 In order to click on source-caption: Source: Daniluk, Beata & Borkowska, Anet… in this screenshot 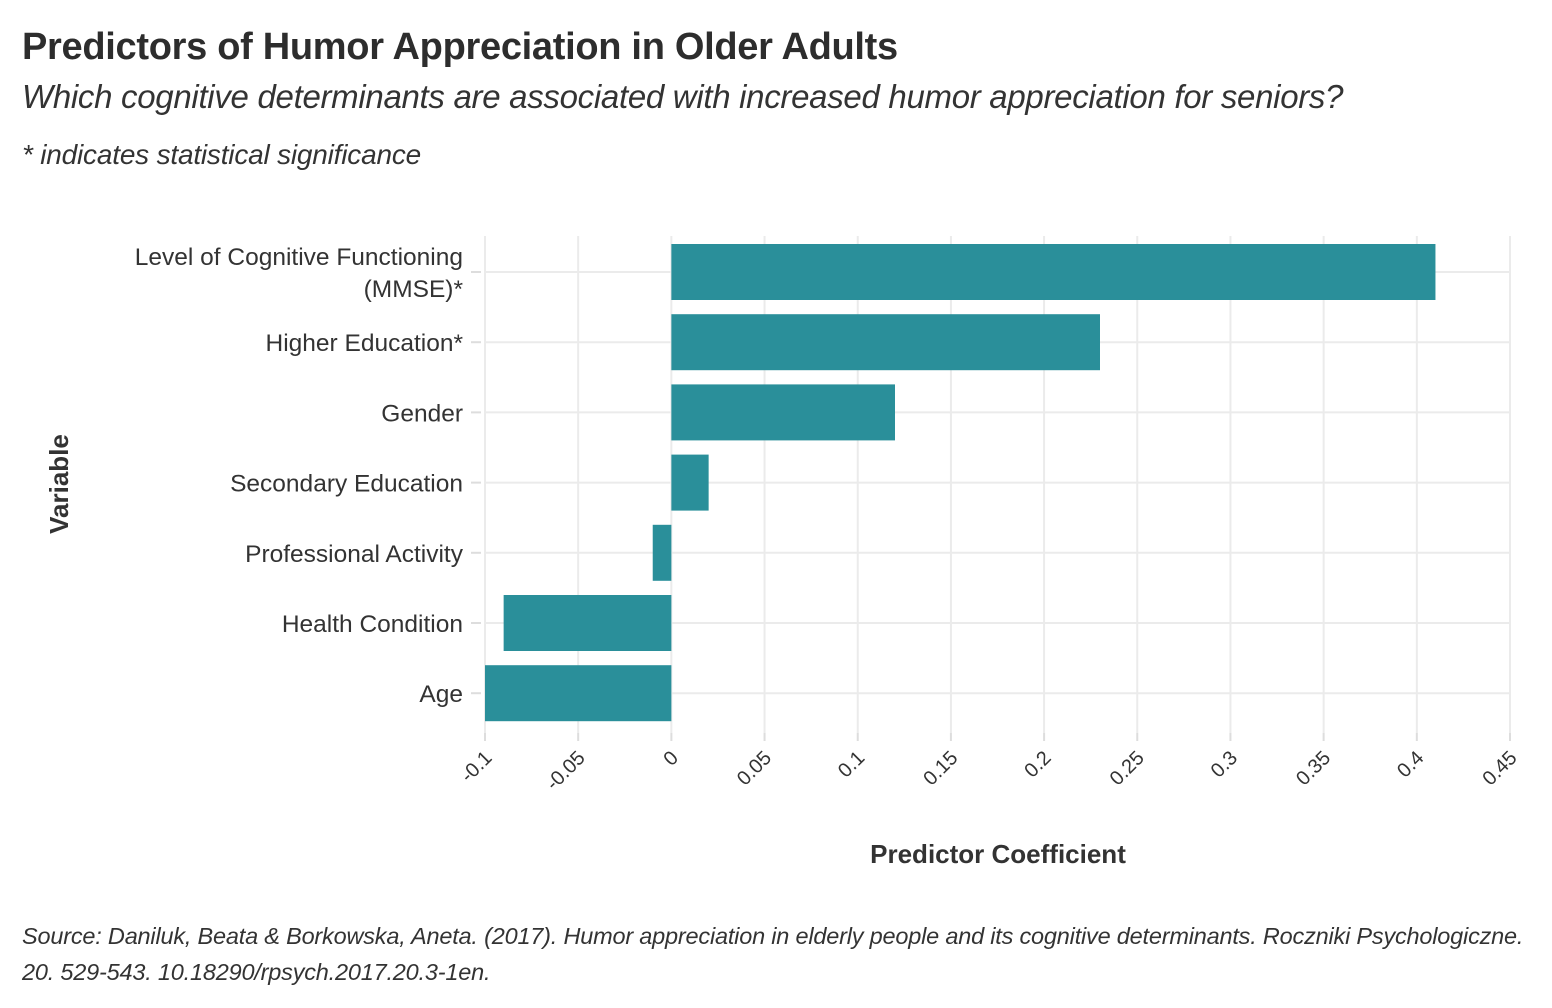, I will do `click(773, 954)`.